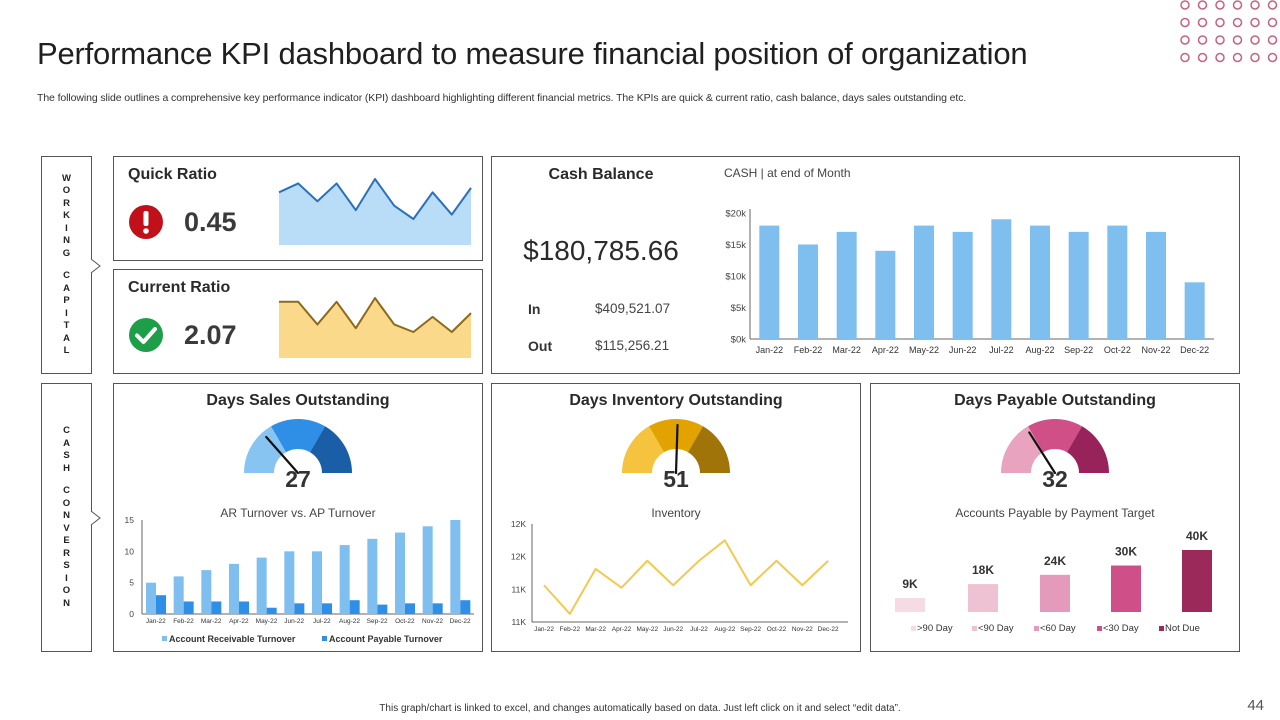  Describe the element at coordinates (570, 629) in the screenshot. I see `x-tick-label: Feb-22` at that location.